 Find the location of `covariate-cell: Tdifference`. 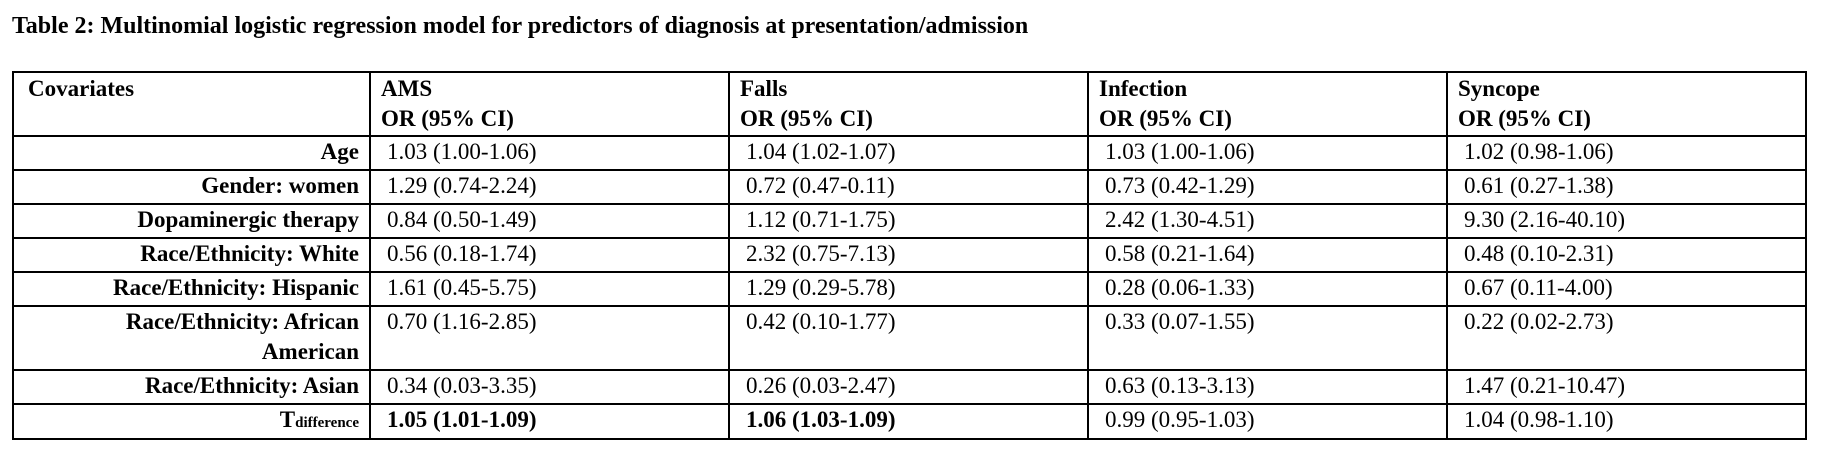

covariate-cell: Tdifference is located at coordinates (191, 421).